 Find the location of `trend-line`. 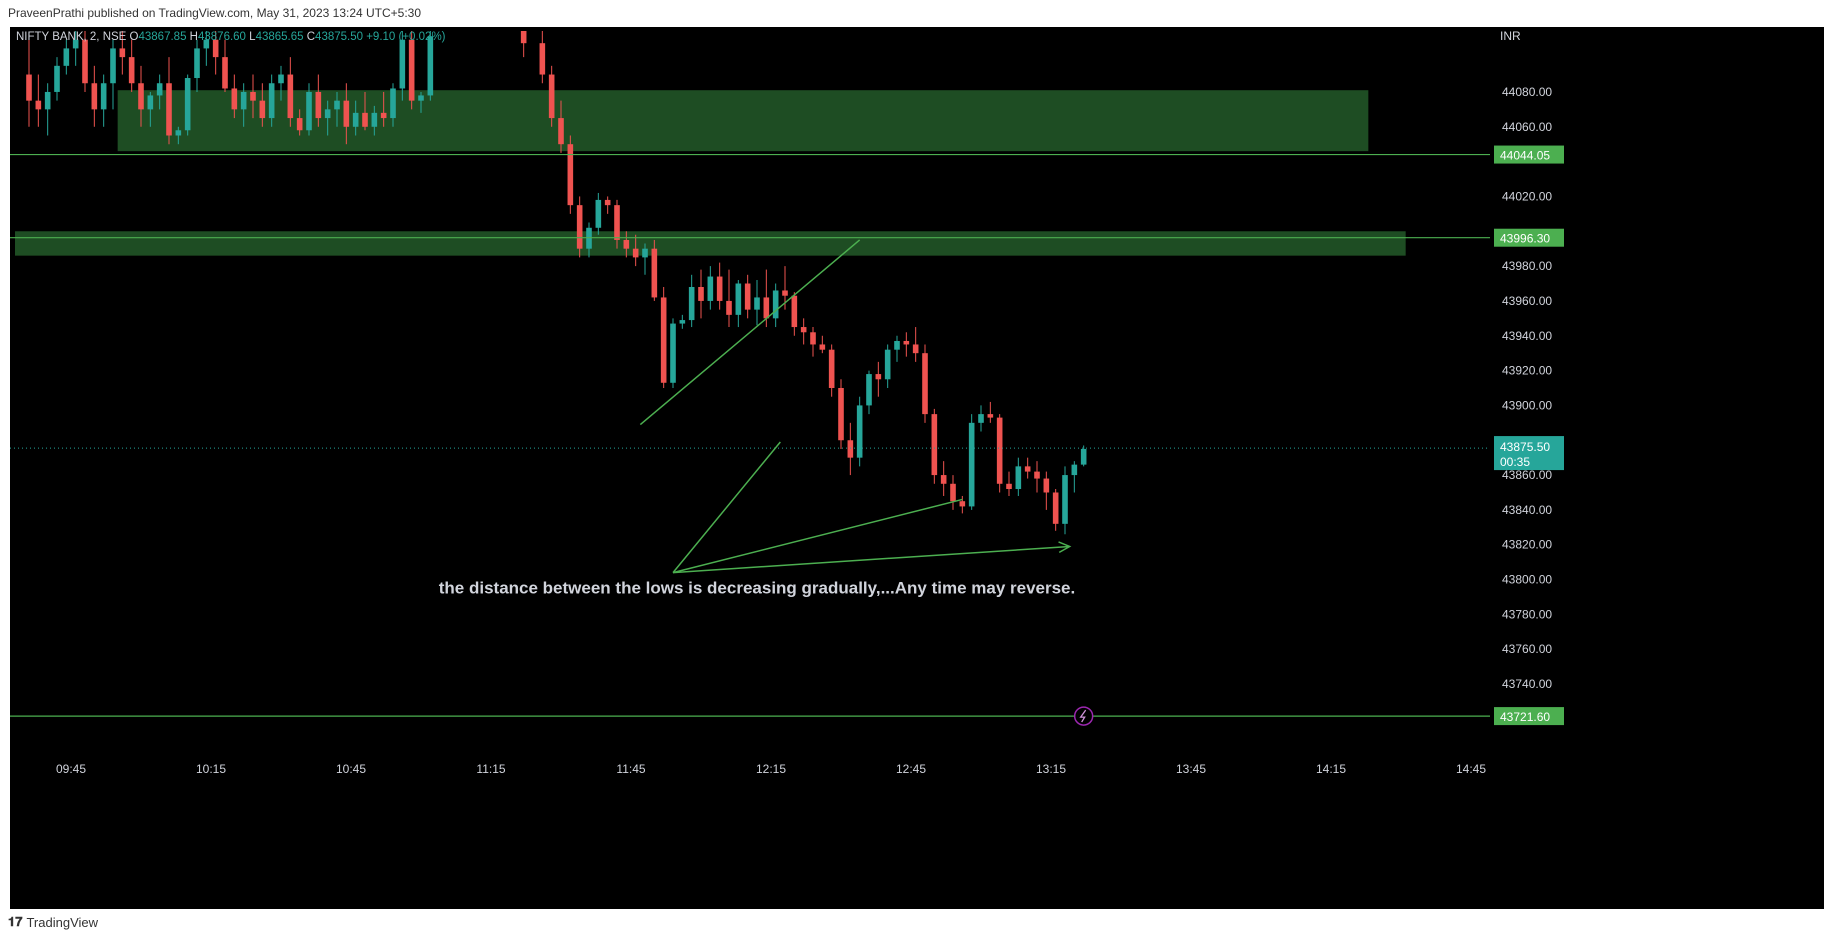

trend-line is located at coordinates (750, 332).